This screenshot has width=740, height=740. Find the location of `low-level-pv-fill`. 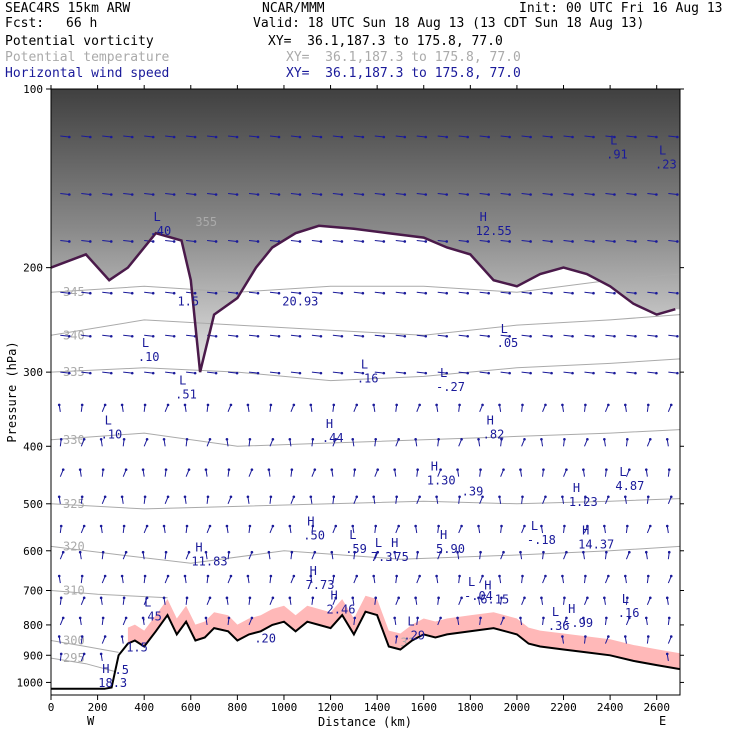

low-level-pv-fill is located at coordinates (403, 632).